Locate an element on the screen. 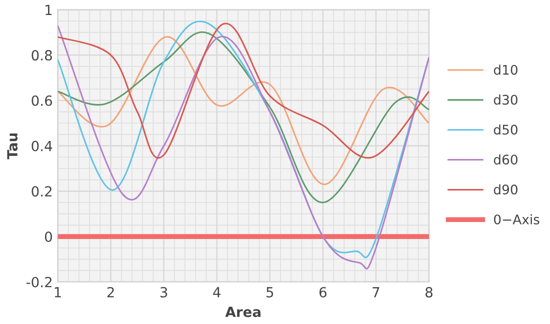 The height and width of the screenshot is (324, 550). y-tick-label: 1 is located at coordinates (49, 9).